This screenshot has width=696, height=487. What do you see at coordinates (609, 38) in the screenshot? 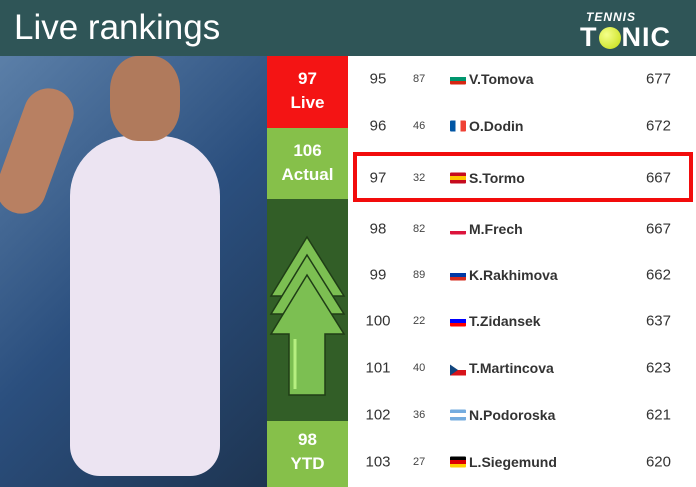
I see `tennis-ball-icon` at bounding box center [609, 38].